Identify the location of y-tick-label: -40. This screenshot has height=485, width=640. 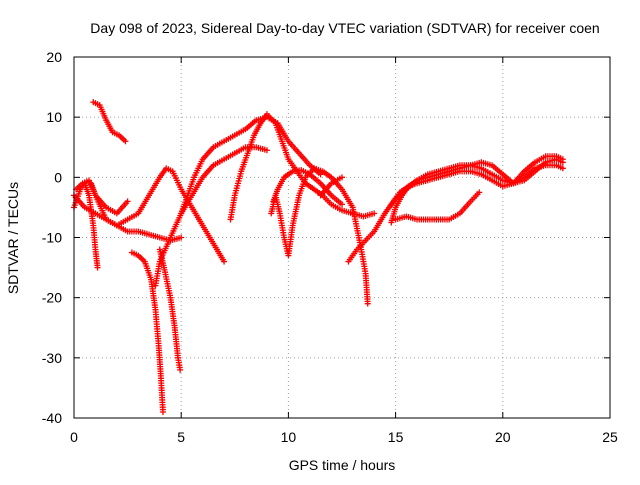
(52, 418).